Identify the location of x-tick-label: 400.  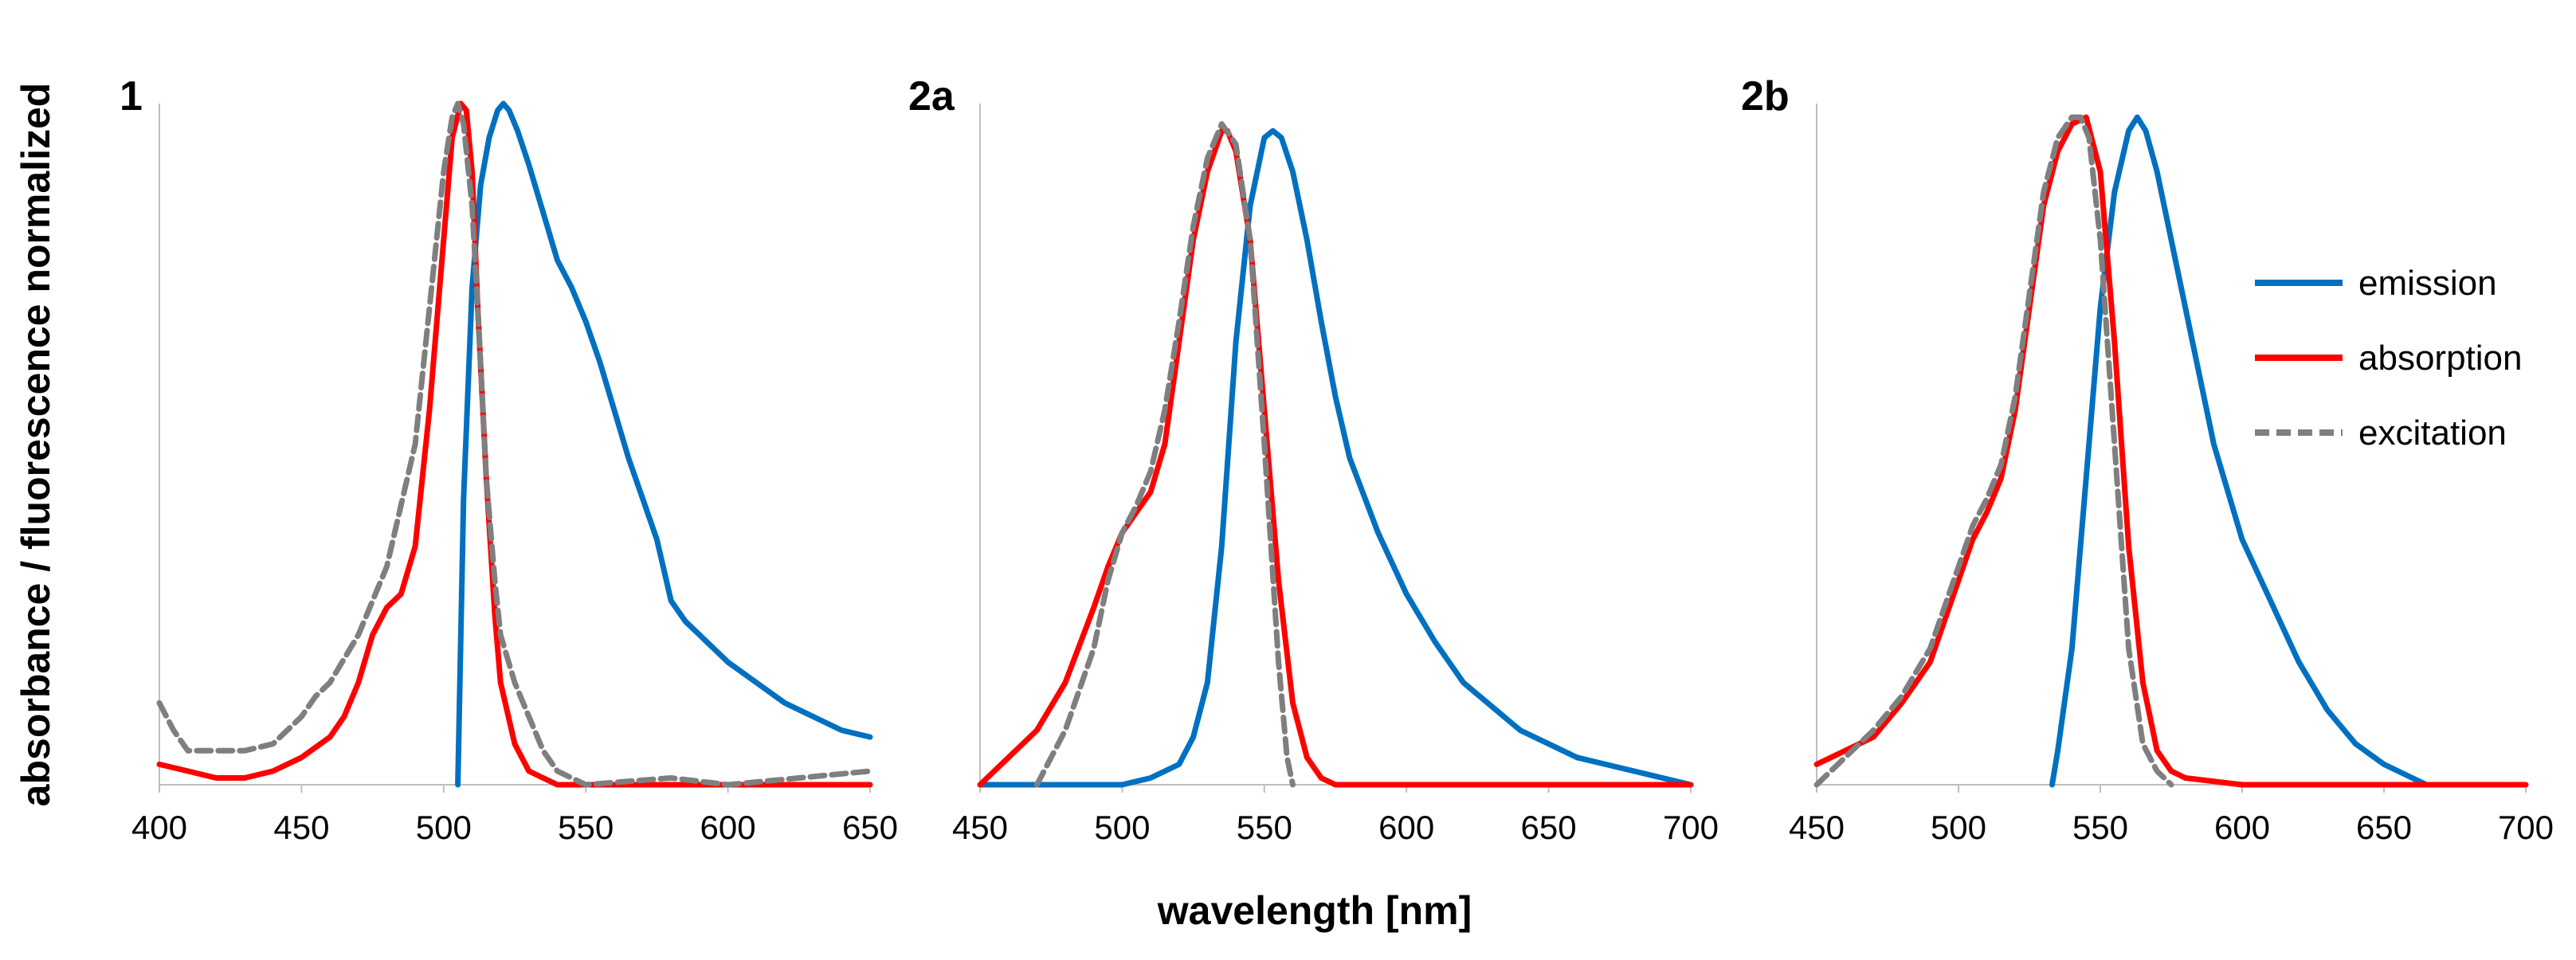
(159, 827).